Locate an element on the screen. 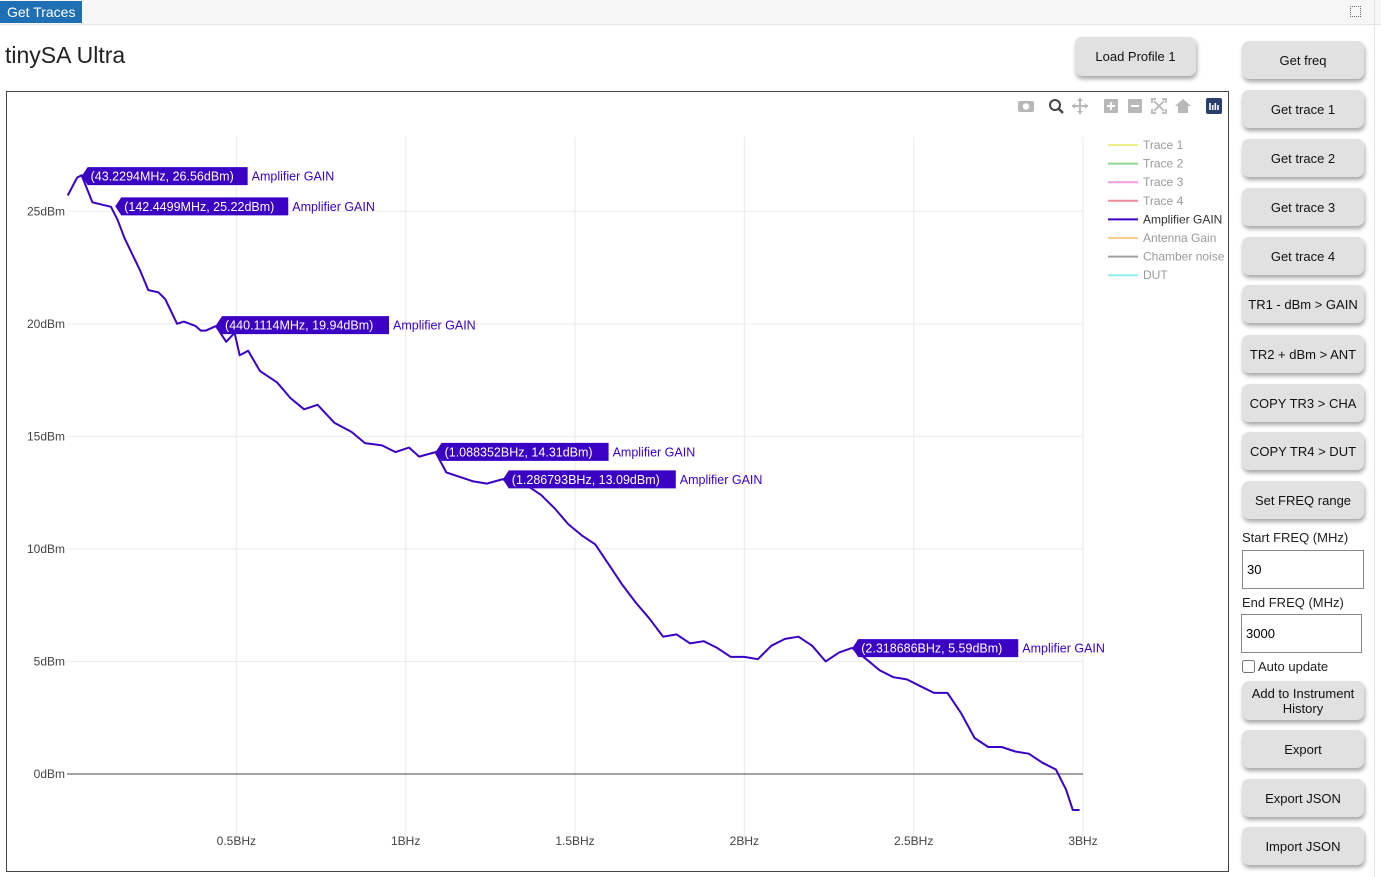  get-trace-2-button: Get trace 2 is located at coordinates (1303, 158).